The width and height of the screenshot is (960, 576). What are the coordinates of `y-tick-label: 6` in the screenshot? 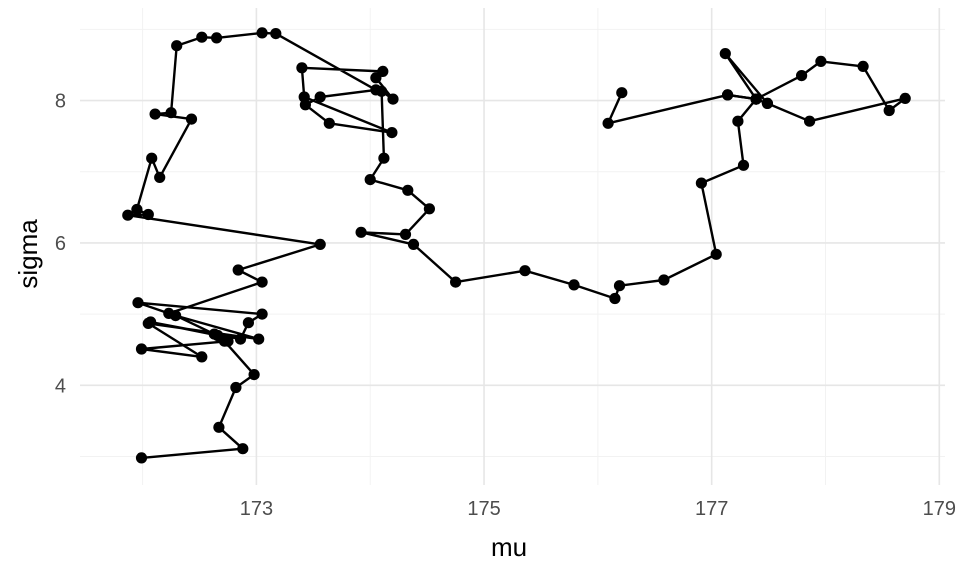 It's located at (60, 244).